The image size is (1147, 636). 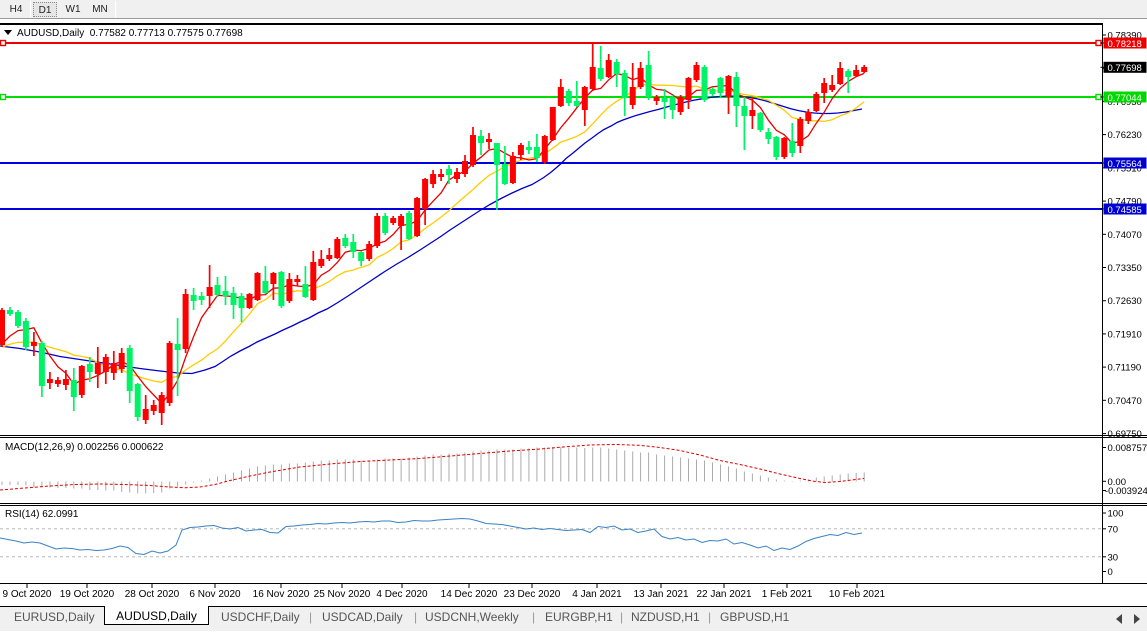 I want to click on svg-text: 28 Oct 2020, so click(x=152, y=594).